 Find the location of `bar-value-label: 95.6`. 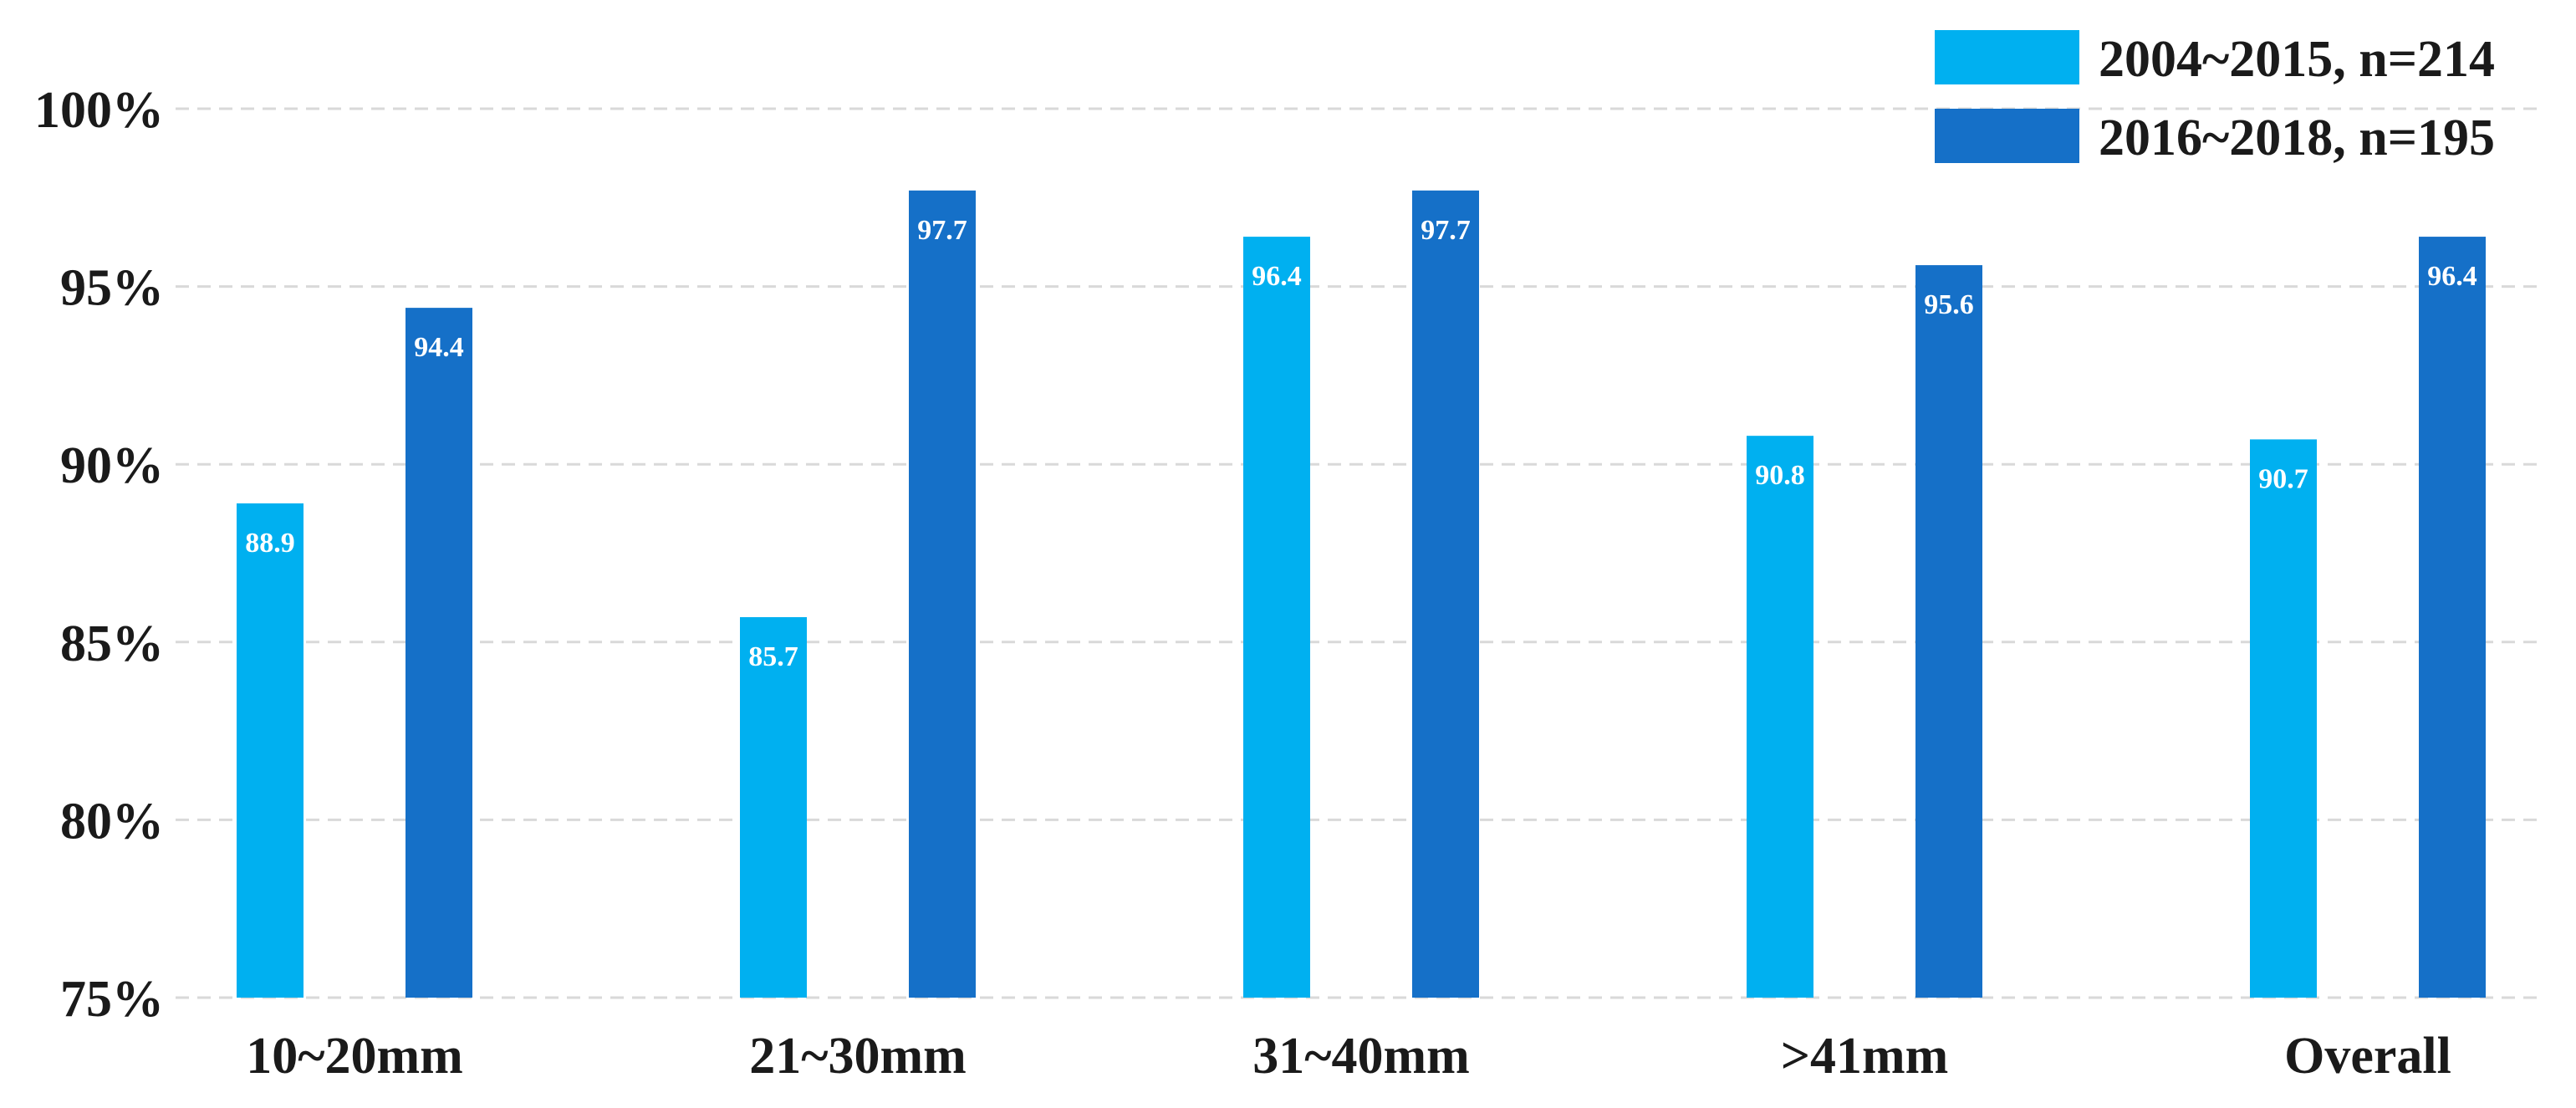

bar-value-label: 95.6 is located at coordinates (1949, 304).